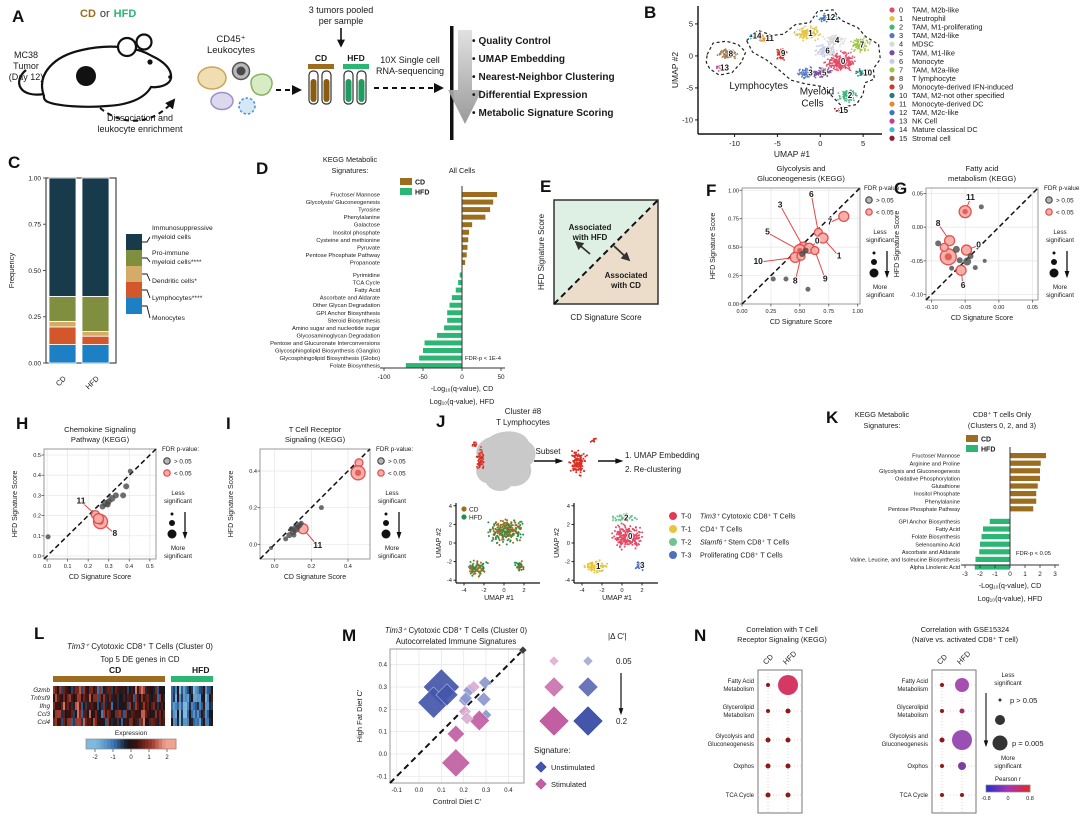 This screenshot has height=821, width=1080. What do you see at coordinates (338, 79) in the screenshot?
I see `sample-tubes: CD HFD` at bounding box center [338, 79].